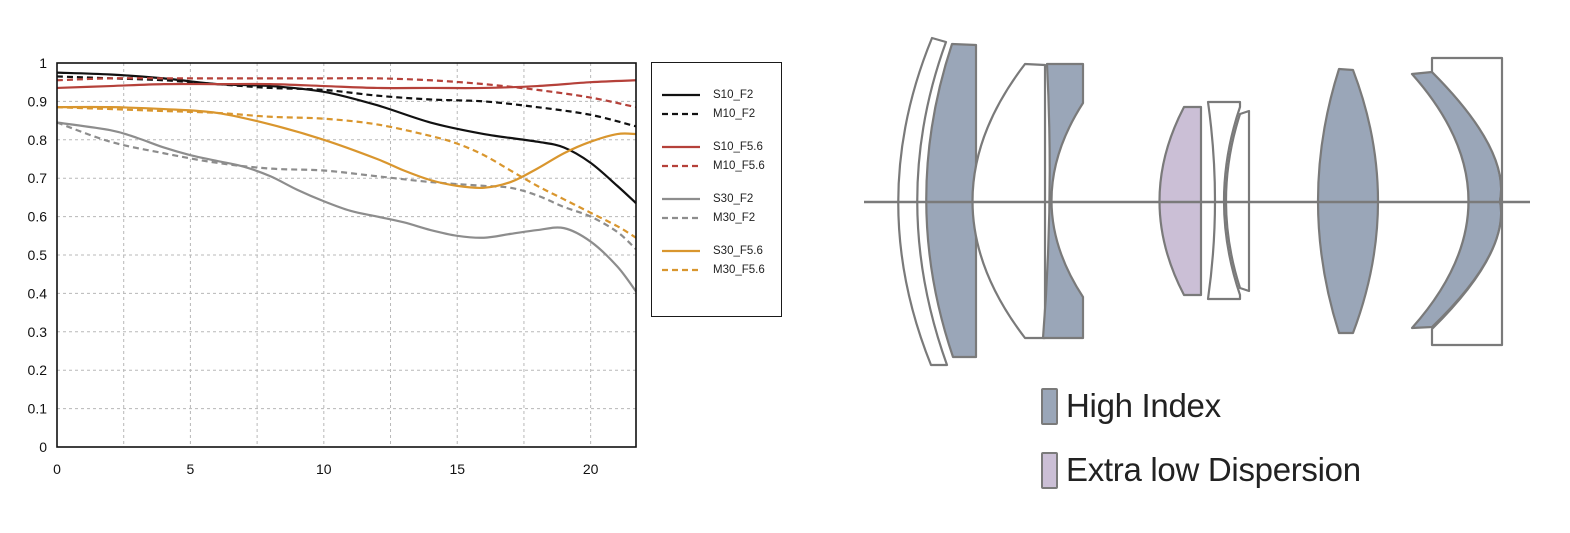 The width and height of the screenshot is (1570, 533). What do you see at coordinates (1143, 405) in the screenshot?
I see `high-index-label: High Index` at bounding box center [1143, 405].